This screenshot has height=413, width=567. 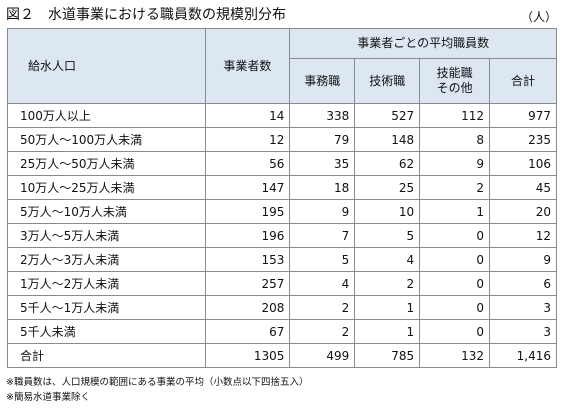 What do you see at coordinates (247, 331) in the screenshot?
I see `table-cell: 67` at bounding box center [247, 331].